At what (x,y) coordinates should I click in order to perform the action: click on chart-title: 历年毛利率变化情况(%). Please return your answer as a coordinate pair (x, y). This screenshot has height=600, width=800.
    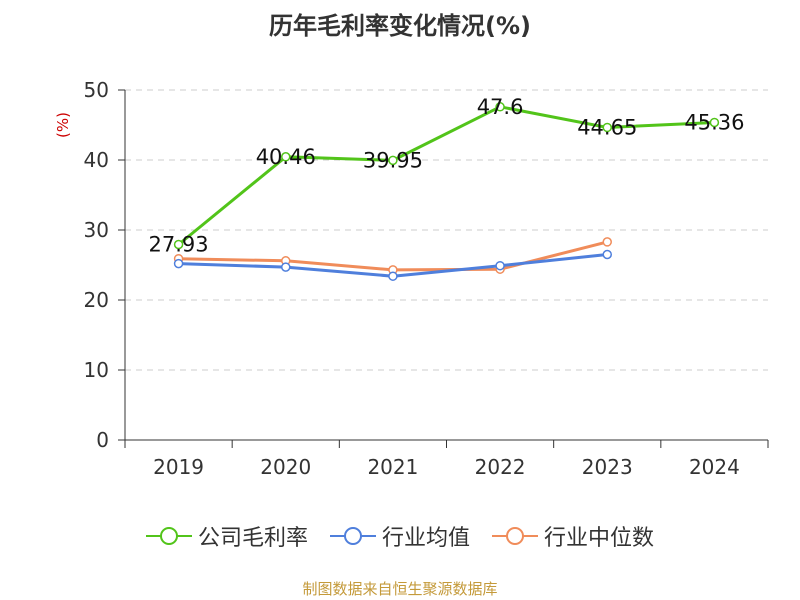
    Looking at the image, I should click on (400, 26).